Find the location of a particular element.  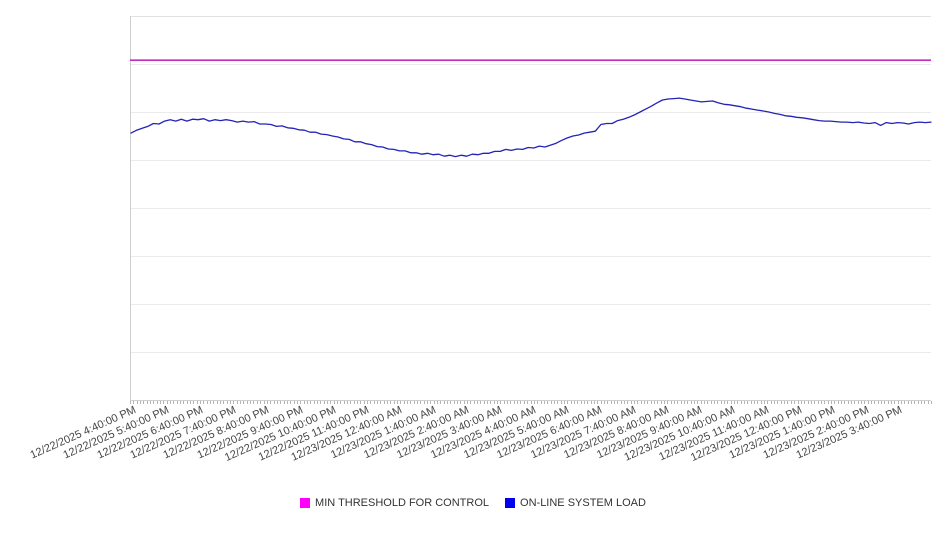

legend-item-min-threshold: MIN THRESHOLD FOR CONTROL is located at coordinates (394, 503).